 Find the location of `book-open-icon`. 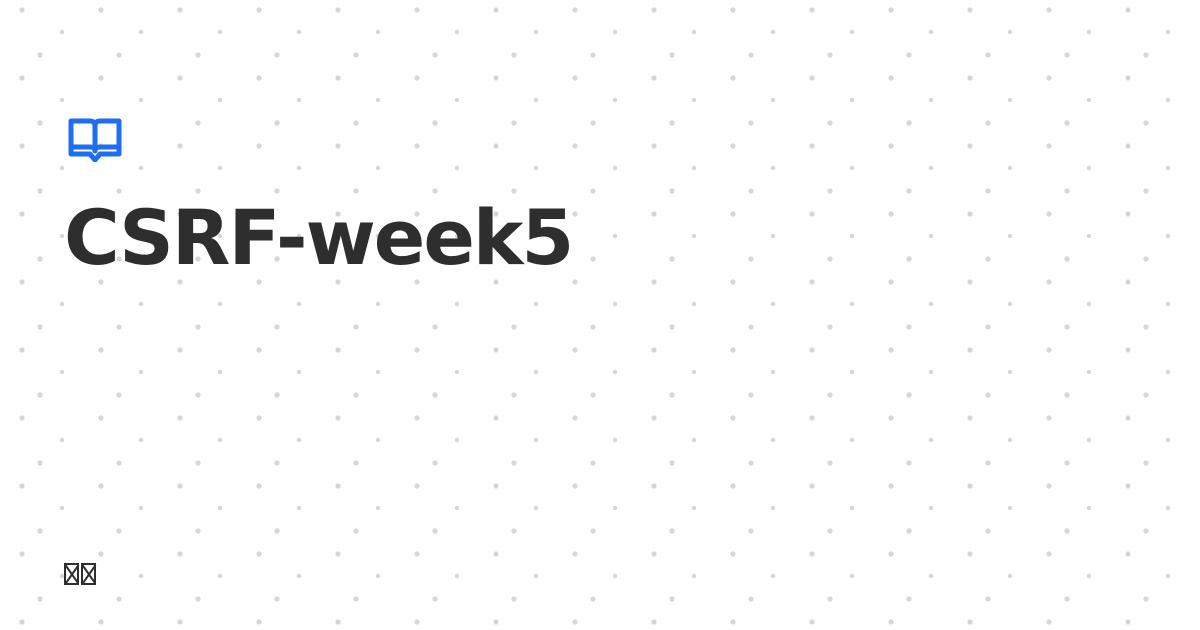

book-open-icon is located at coordinates (95, 140).